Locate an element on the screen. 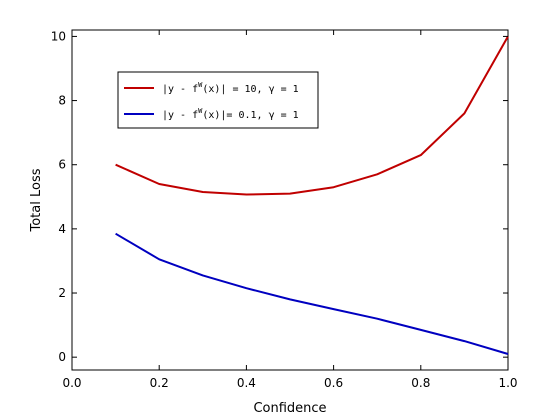 The height and width of the screenshot is (420, 560). y-tick-label: 8 is located at coordinates (62, 101).